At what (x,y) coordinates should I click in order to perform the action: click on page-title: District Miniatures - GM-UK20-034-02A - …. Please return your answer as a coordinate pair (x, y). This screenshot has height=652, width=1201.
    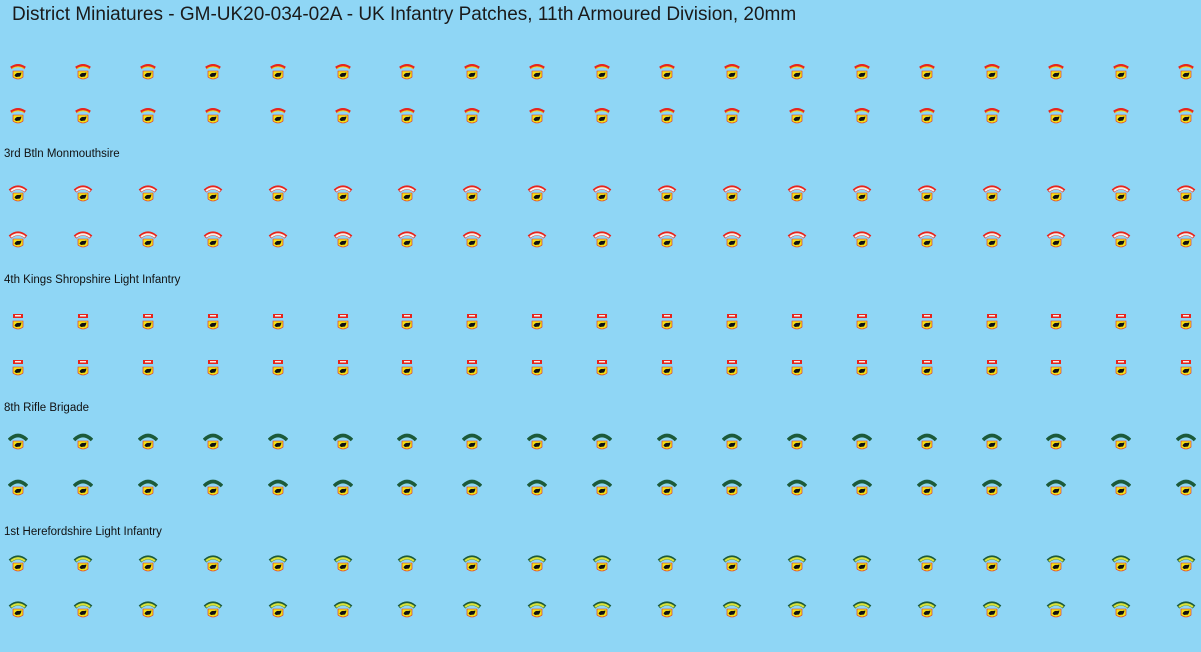
    Looking at the image, I should click on (404, 14).